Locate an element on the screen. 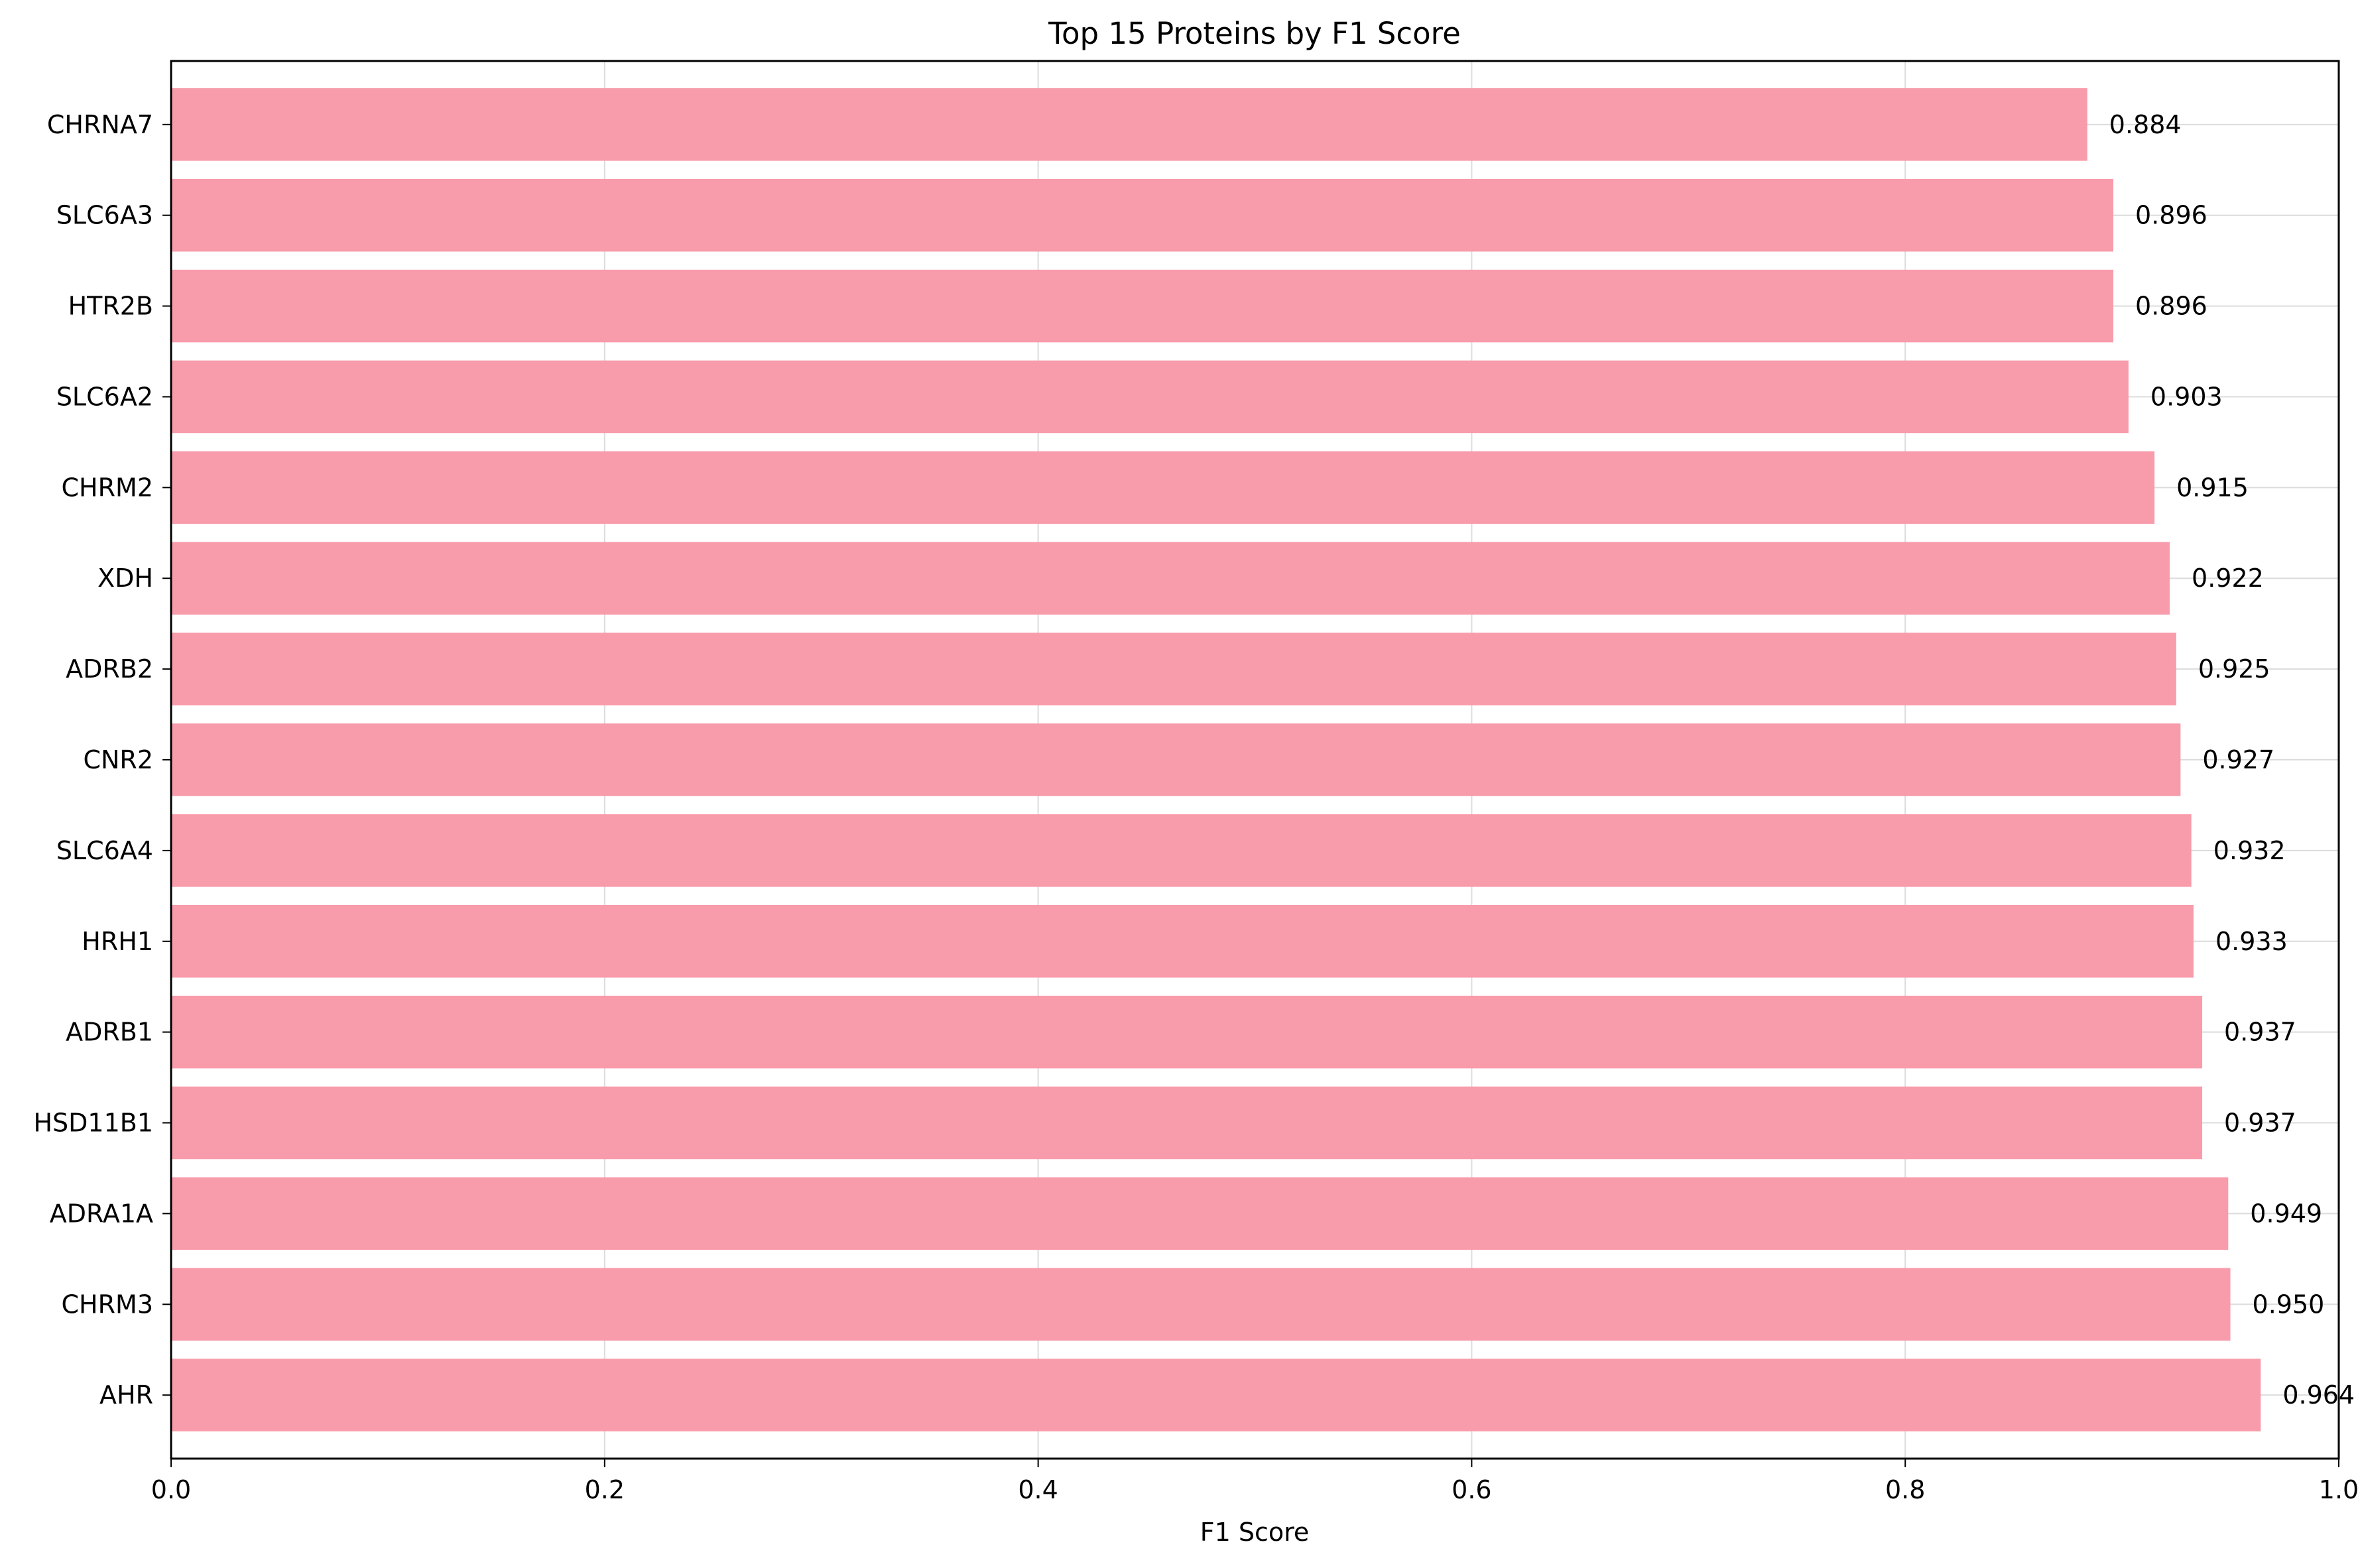 This screenshot has height=1568, width=2358. y-tick-label: HRH1 is located at coordinates (117, 941).